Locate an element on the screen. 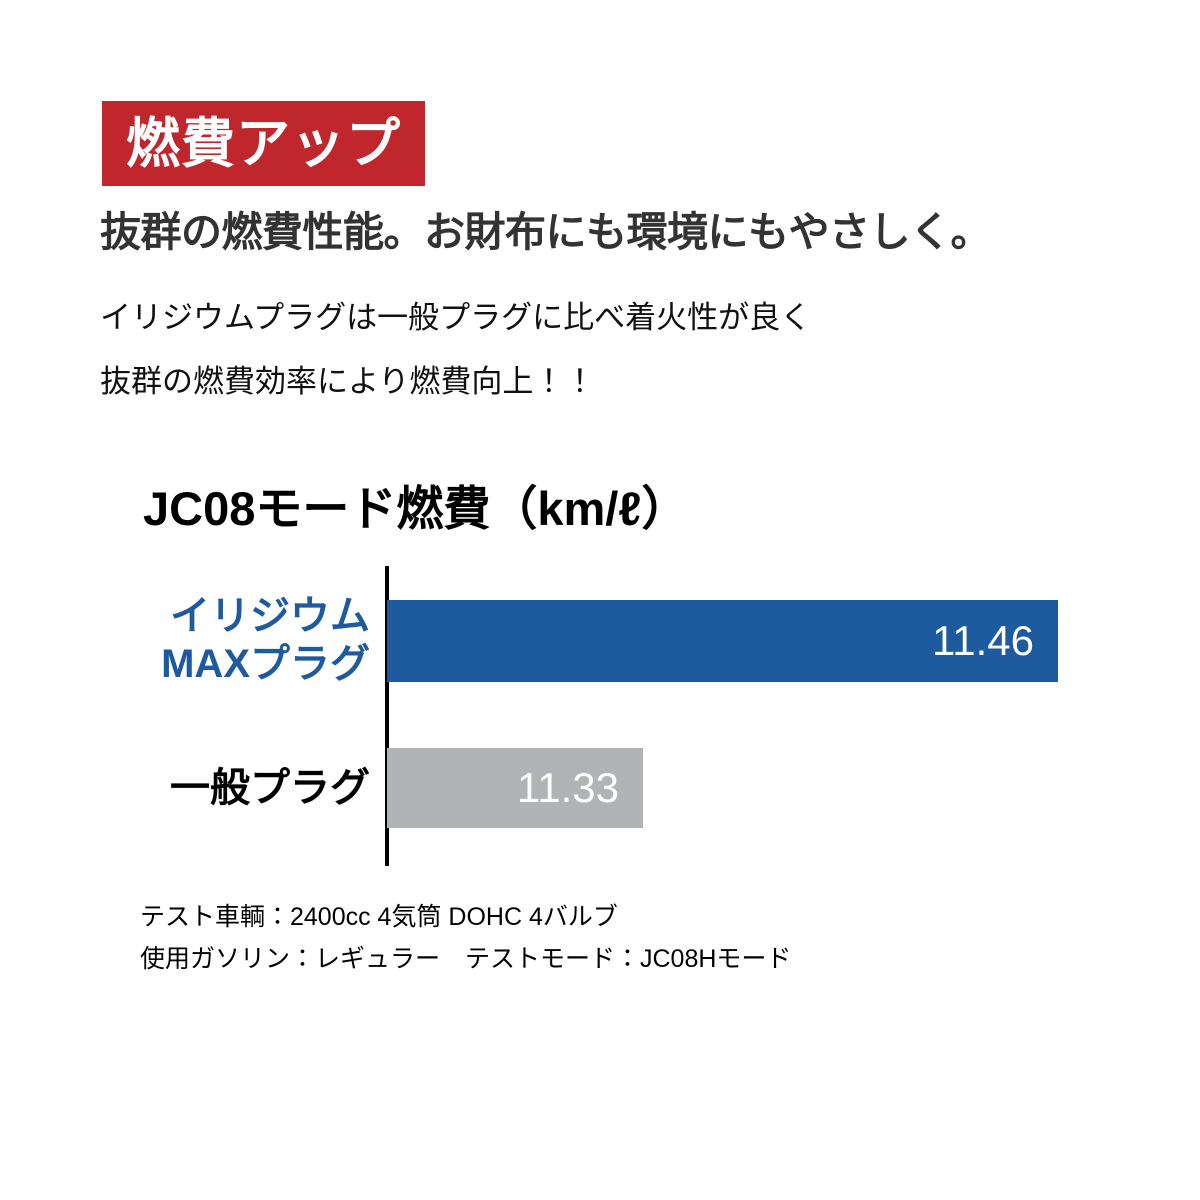 The image size is (1200, 1200). badge-fuel-economy-up: 燃費アップ is located at coordinates (263, 143).